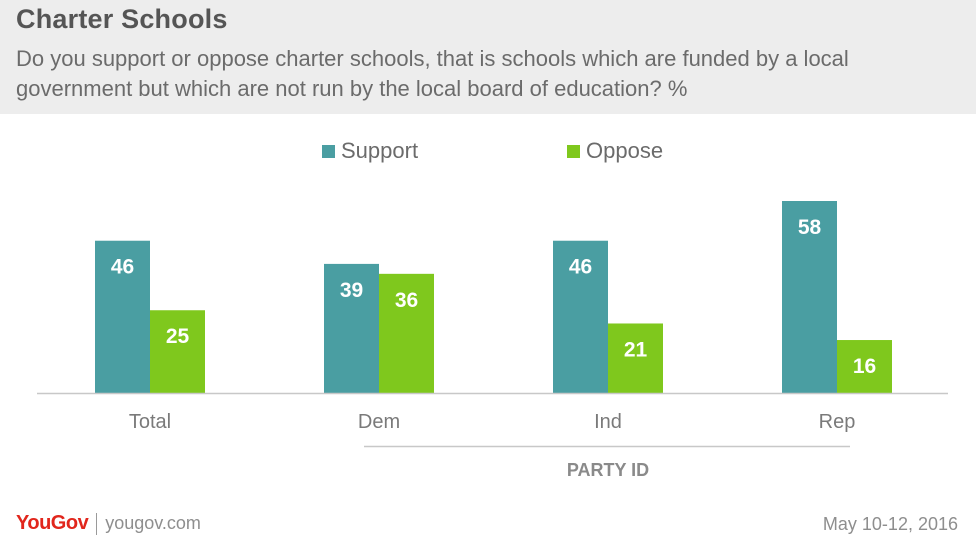 This screenshot has height=548, width=976. Describe the element at coordinates (608, 422) in the screenshot. I see `category-label-ind: Ind` at that location.